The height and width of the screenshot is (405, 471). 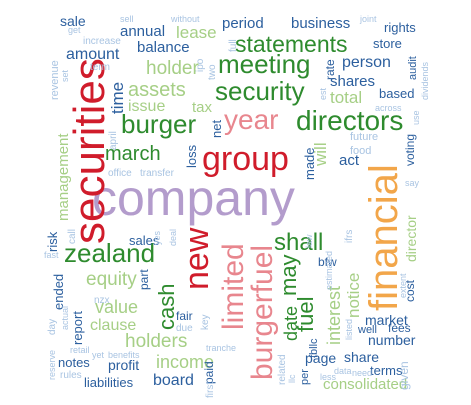 I want to click on word-deal: deal, so click(x=173, y=237).